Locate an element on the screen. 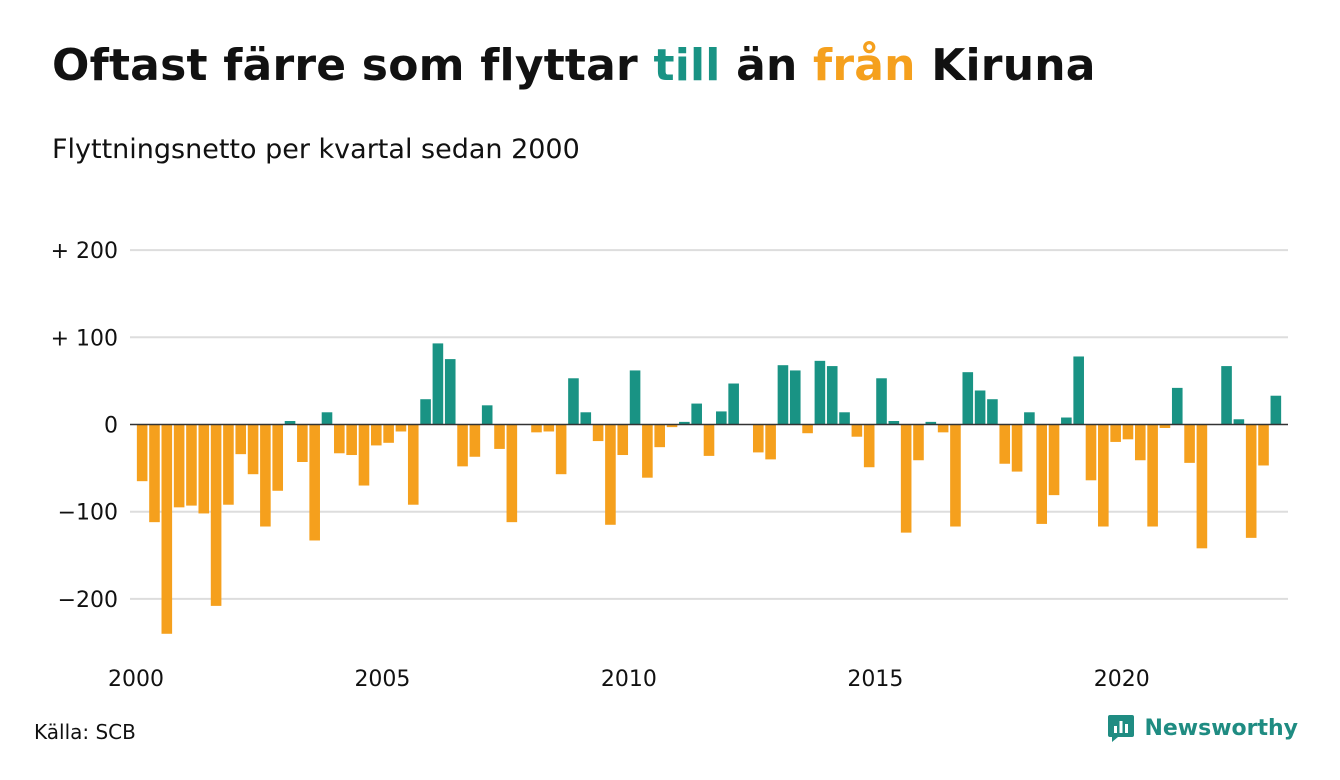 The width and height of the screenshot is (1340, 780). bar-2009Q4 is located at coordinates (623, 440).